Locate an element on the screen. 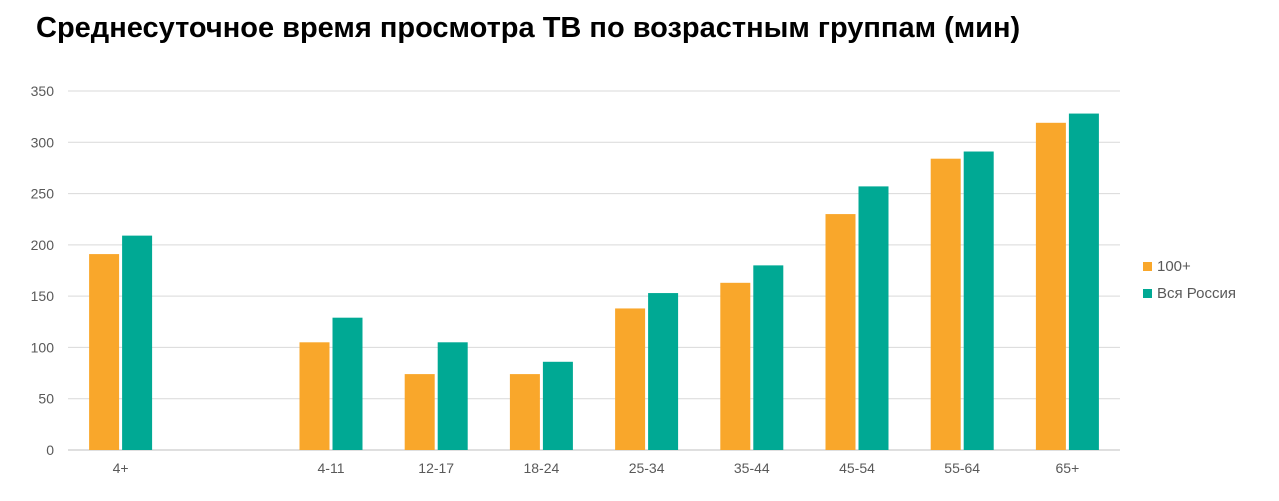 The height and width of the screenshot is (501, 1279). x-tick-label: 55-64 is located at coordinates (962, 468).